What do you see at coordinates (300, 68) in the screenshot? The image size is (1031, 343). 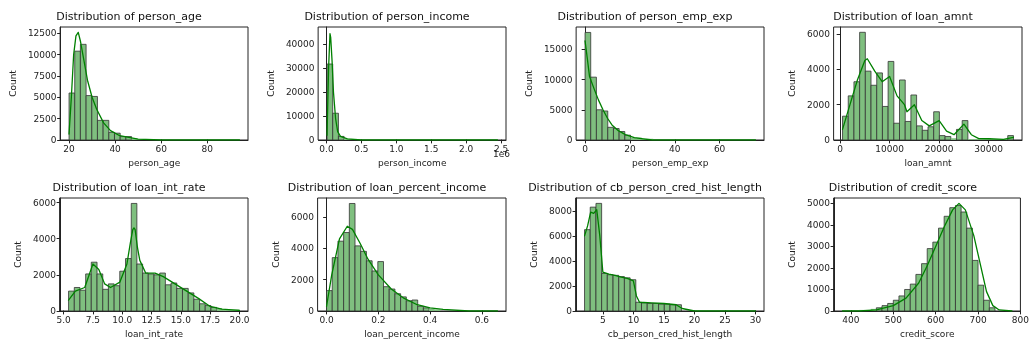 I see `y-tick-label: 30000` at bounding box center [300, 68].